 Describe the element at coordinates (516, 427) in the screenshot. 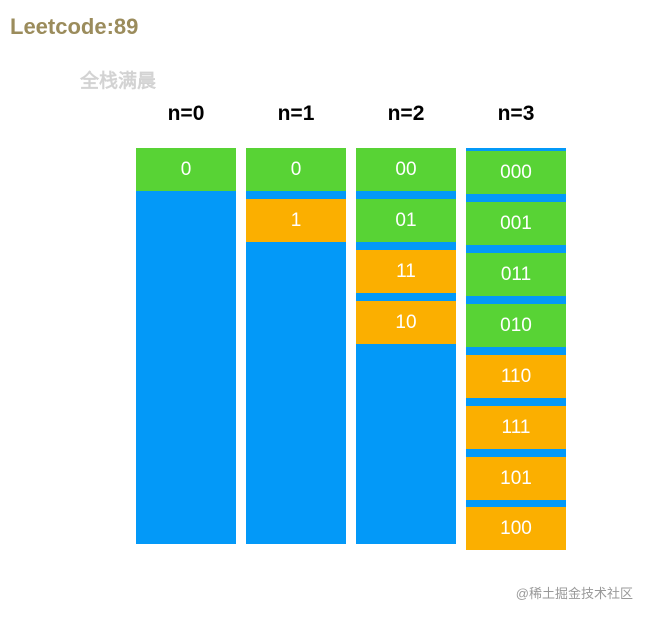

I see `code-cell: 111` at that location.